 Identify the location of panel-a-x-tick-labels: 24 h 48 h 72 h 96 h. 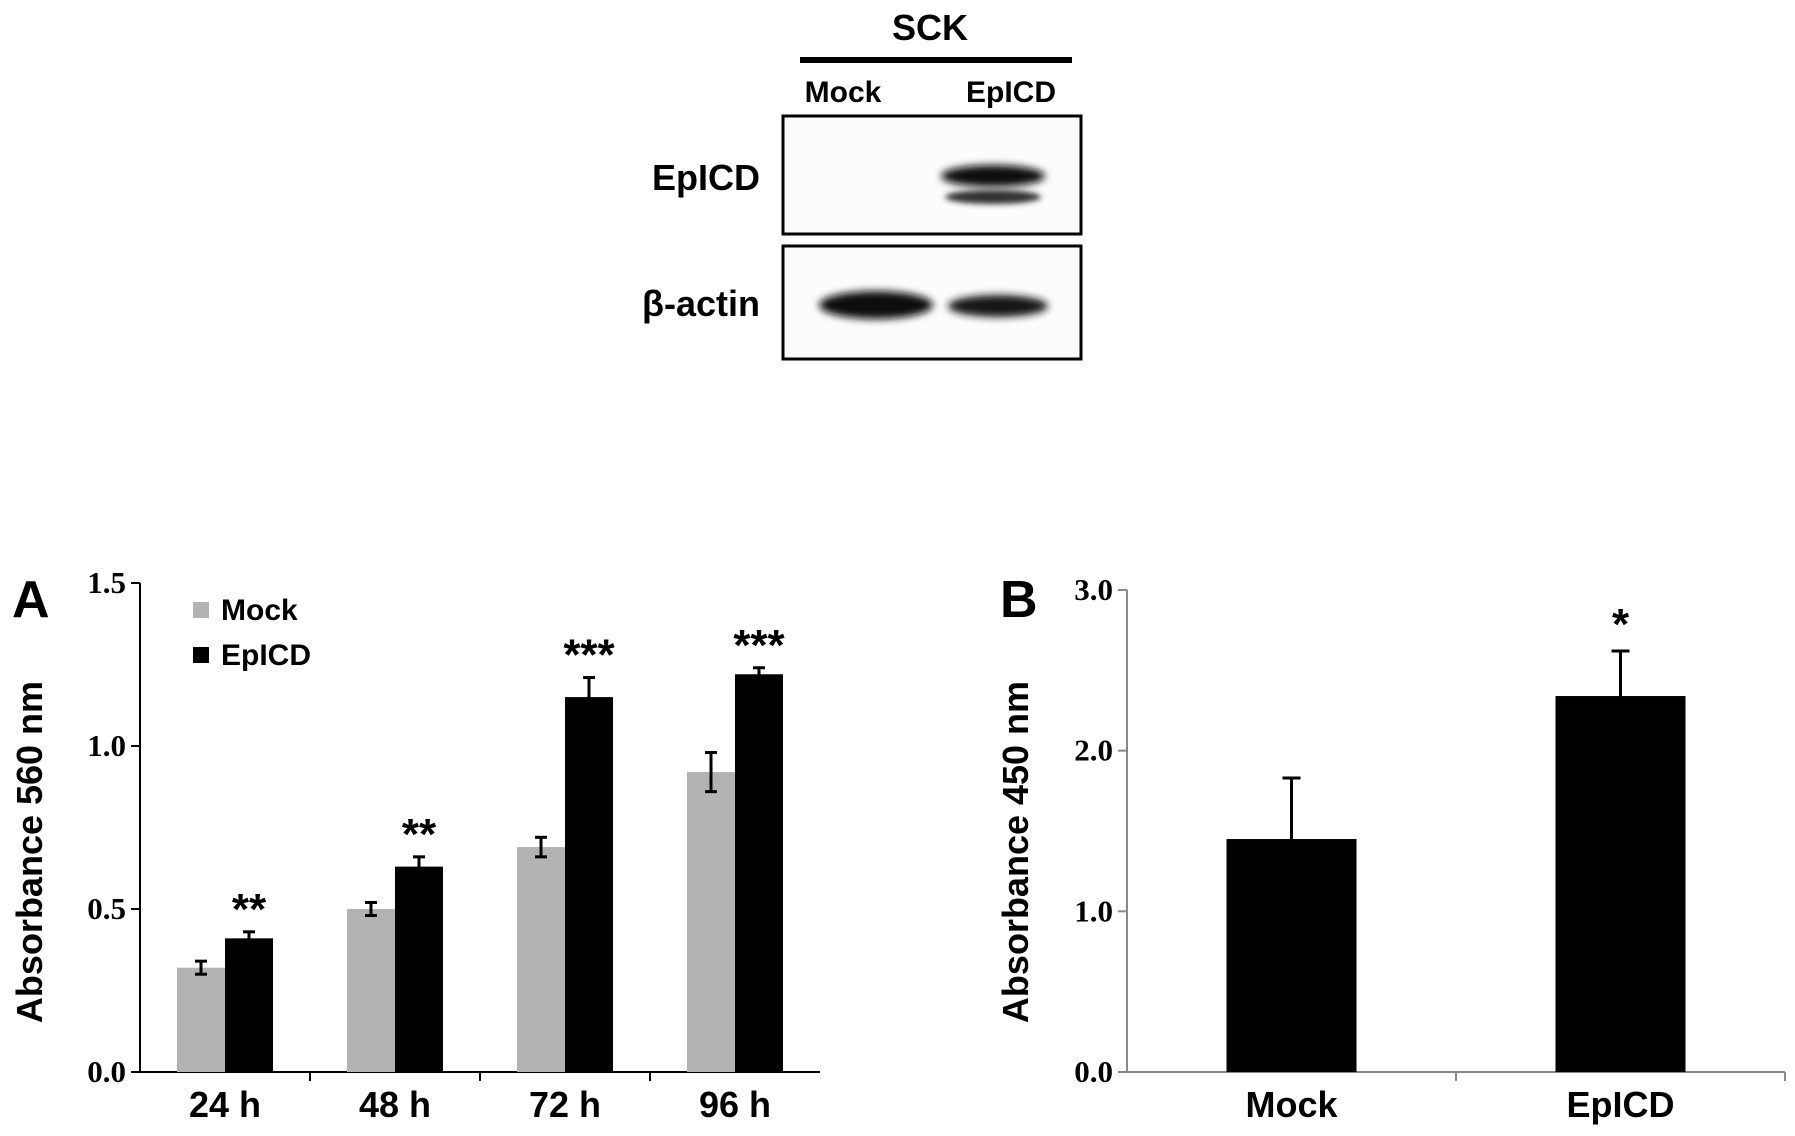
(480, 1104).